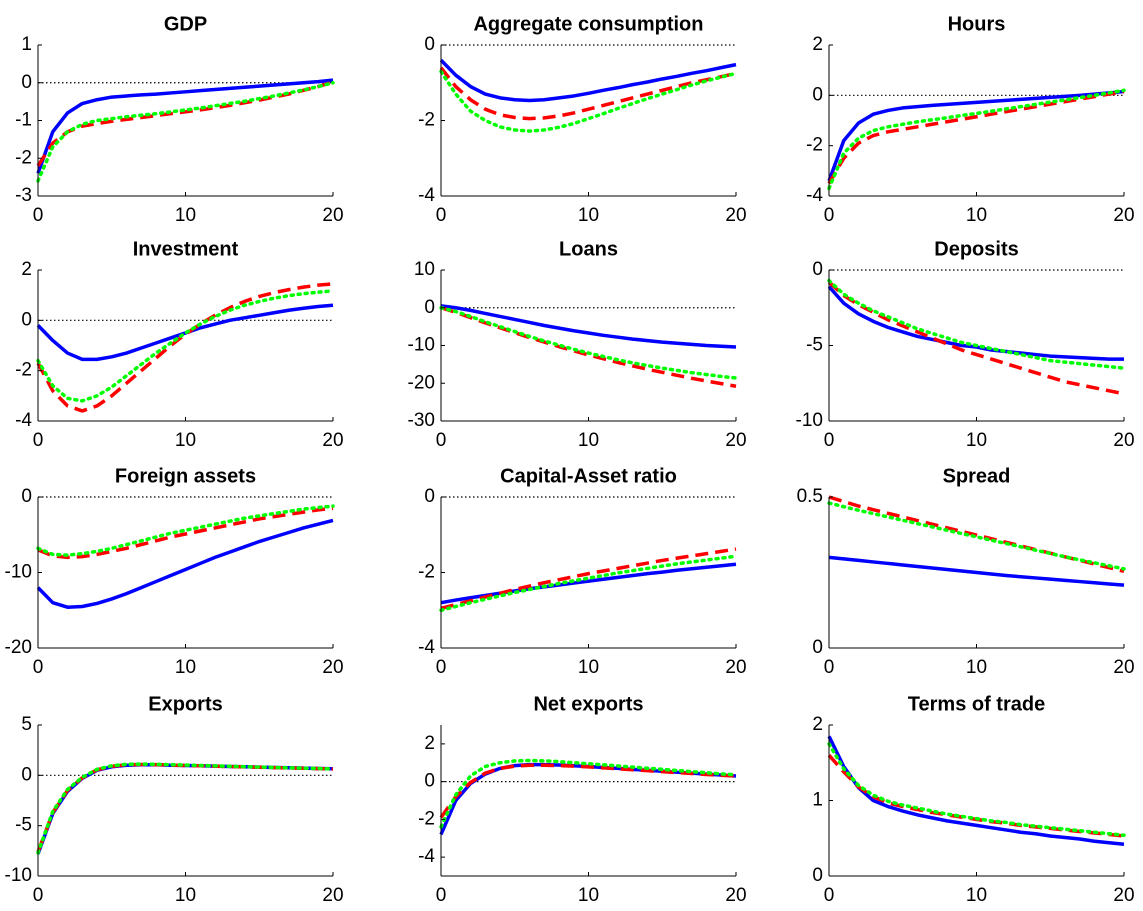 The height and width of the screenshot is (911, 1143). I want to click on chart-title: Exports, so click(185, 704).